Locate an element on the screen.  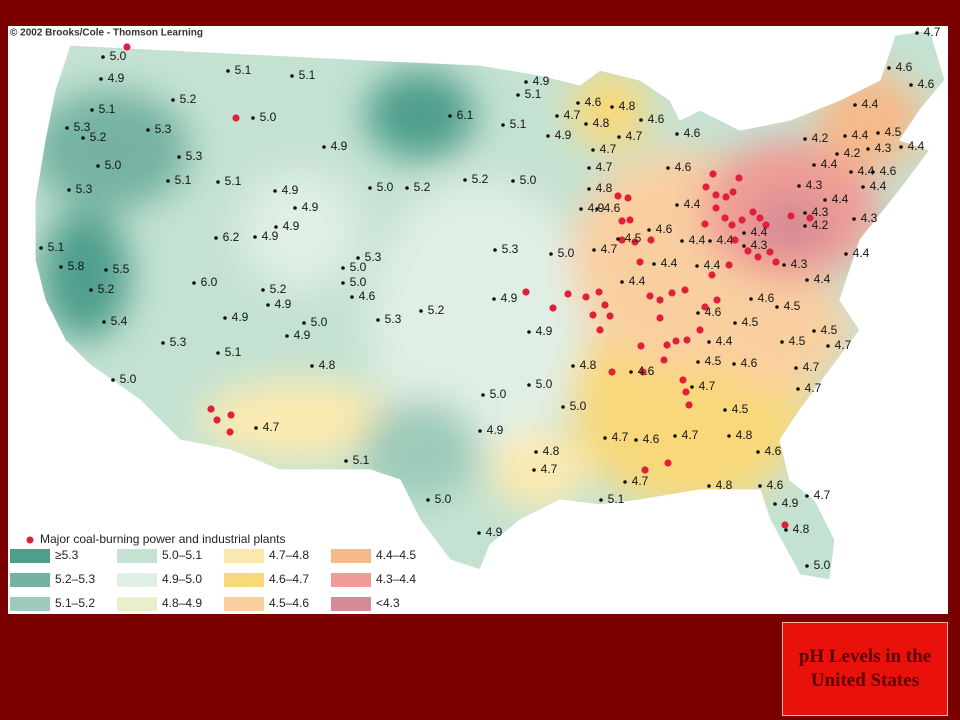
legend-swatch is located at coordinates (351, 556).